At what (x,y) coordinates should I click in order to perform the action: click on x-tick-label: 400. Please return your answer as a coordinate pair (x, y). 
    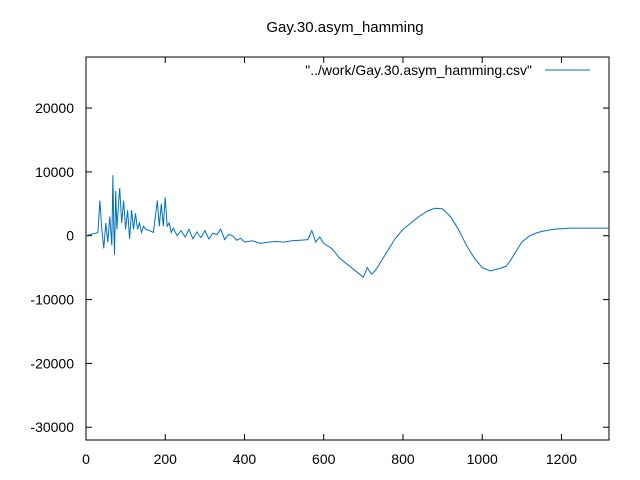
    Looking at the image, I should click on (245, 459).